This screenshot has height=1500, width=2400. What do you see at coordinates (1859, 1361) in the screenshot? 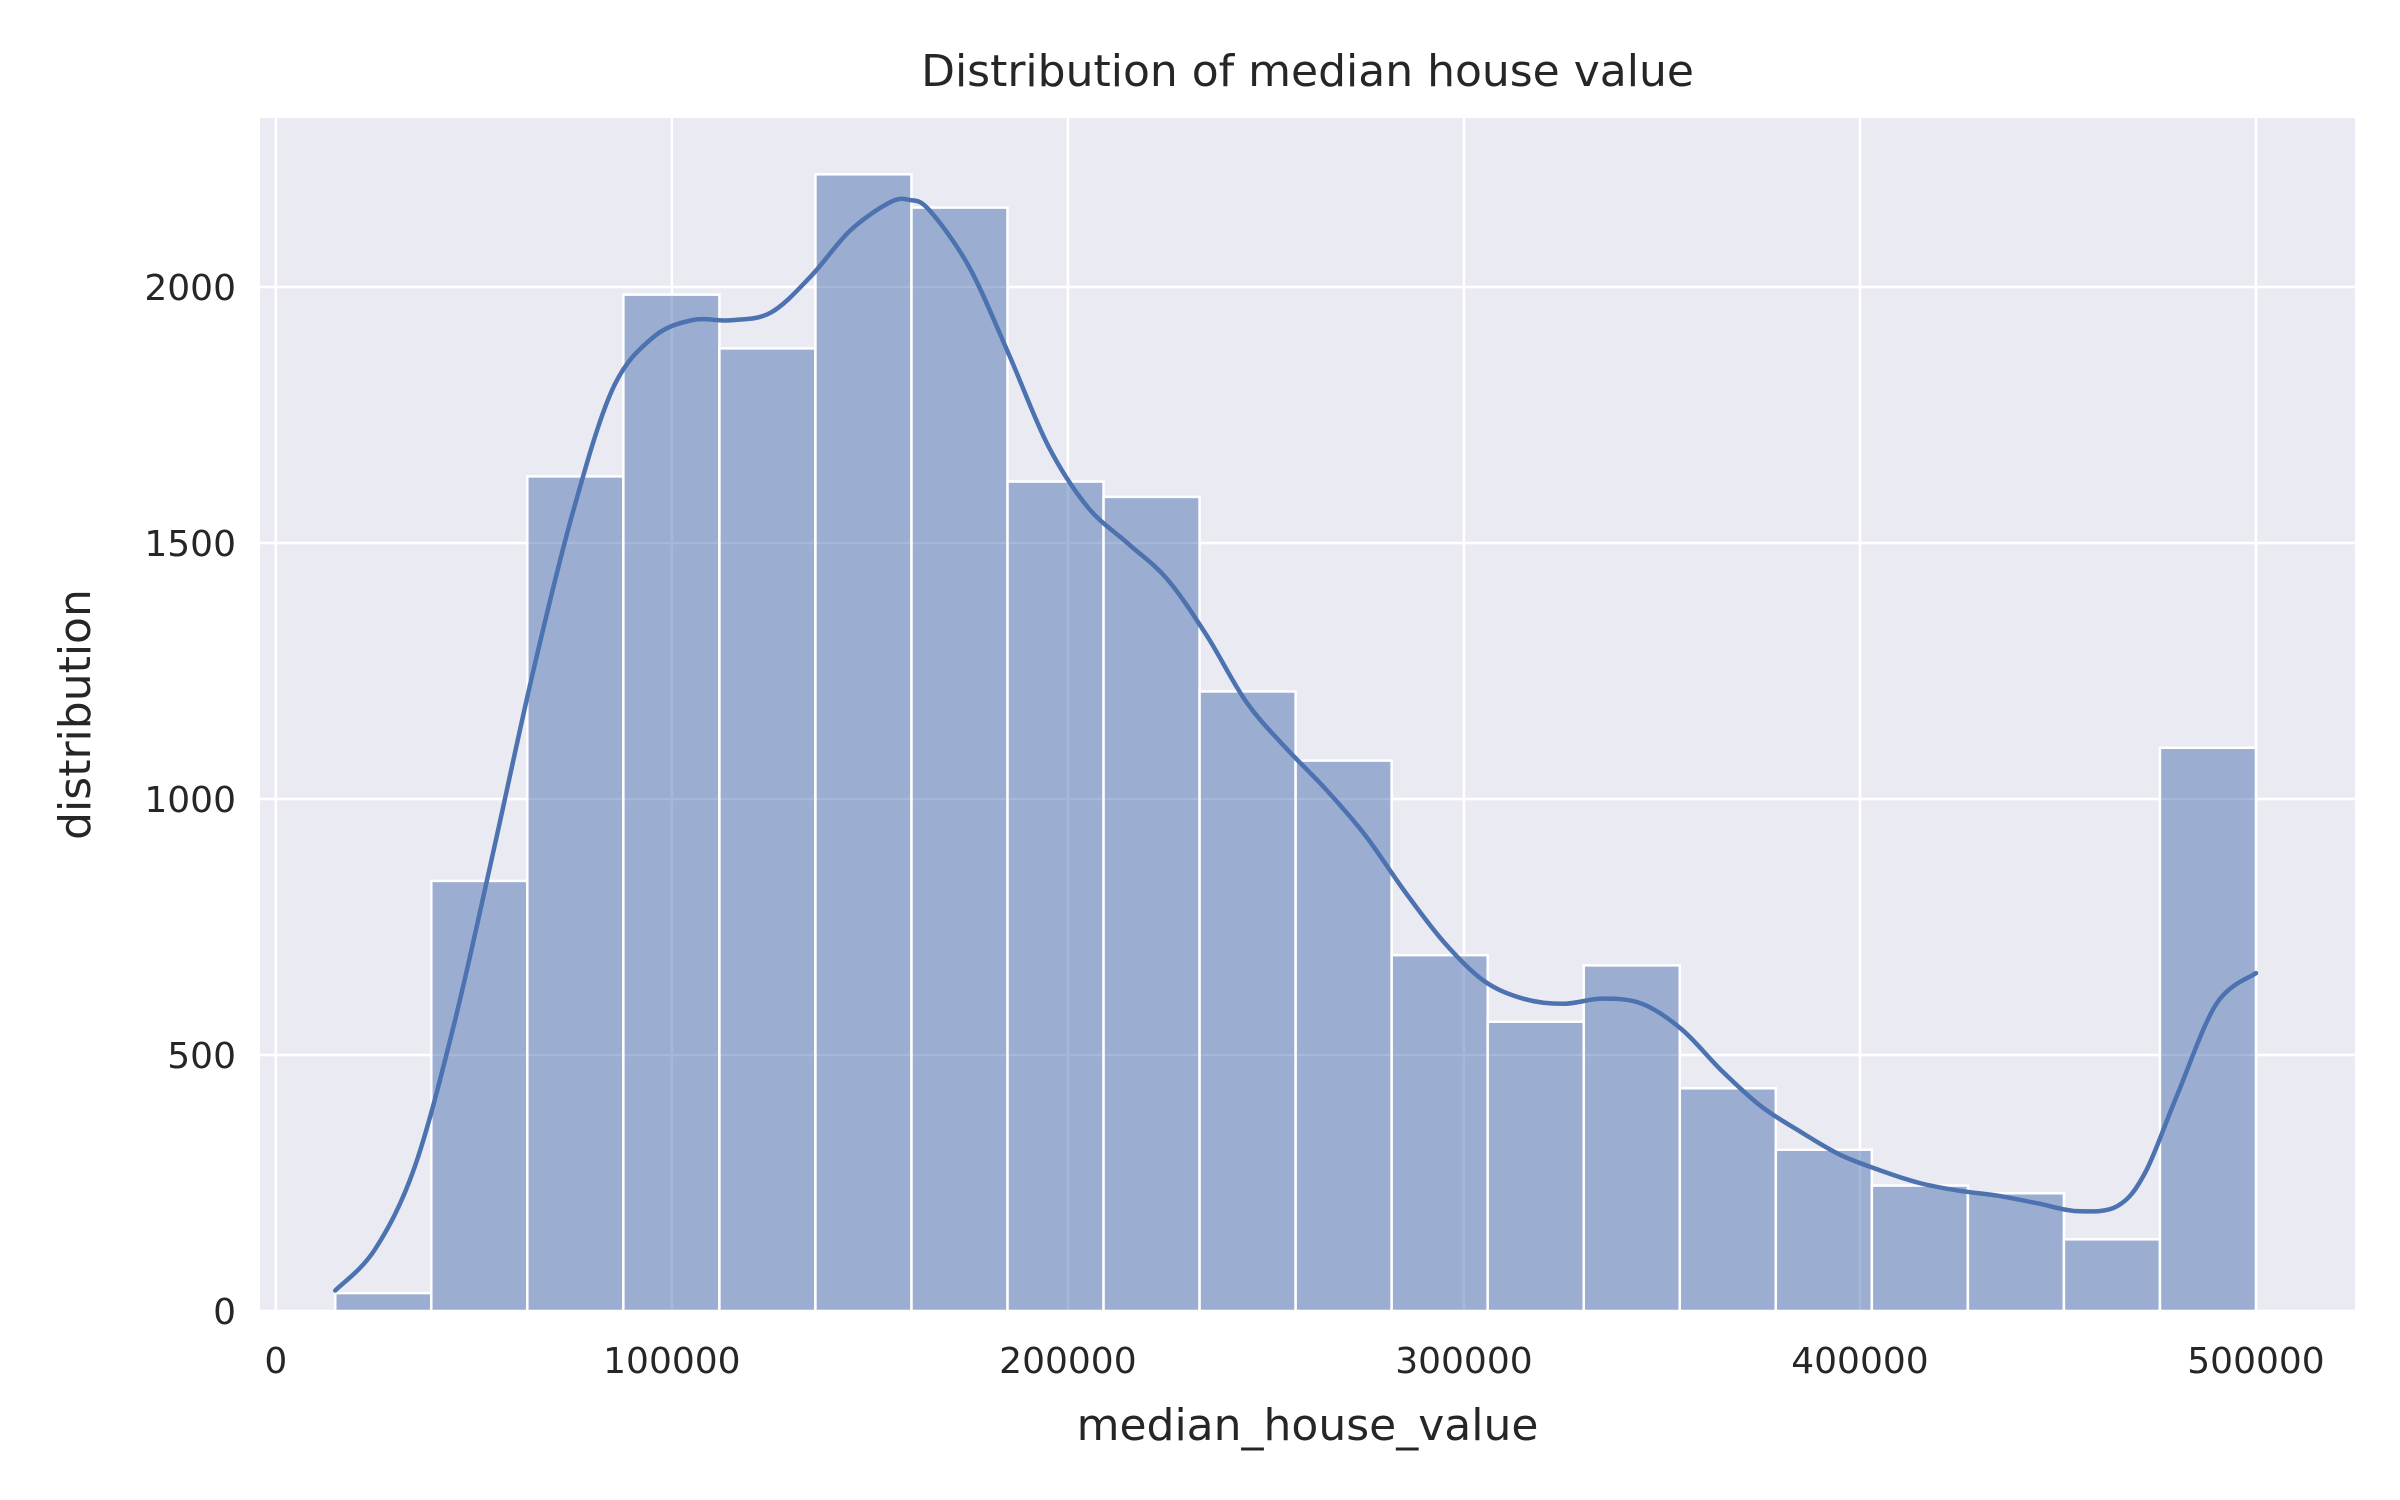
I see `x-tick-label: 400000` at bounding box center [1859, 1361].